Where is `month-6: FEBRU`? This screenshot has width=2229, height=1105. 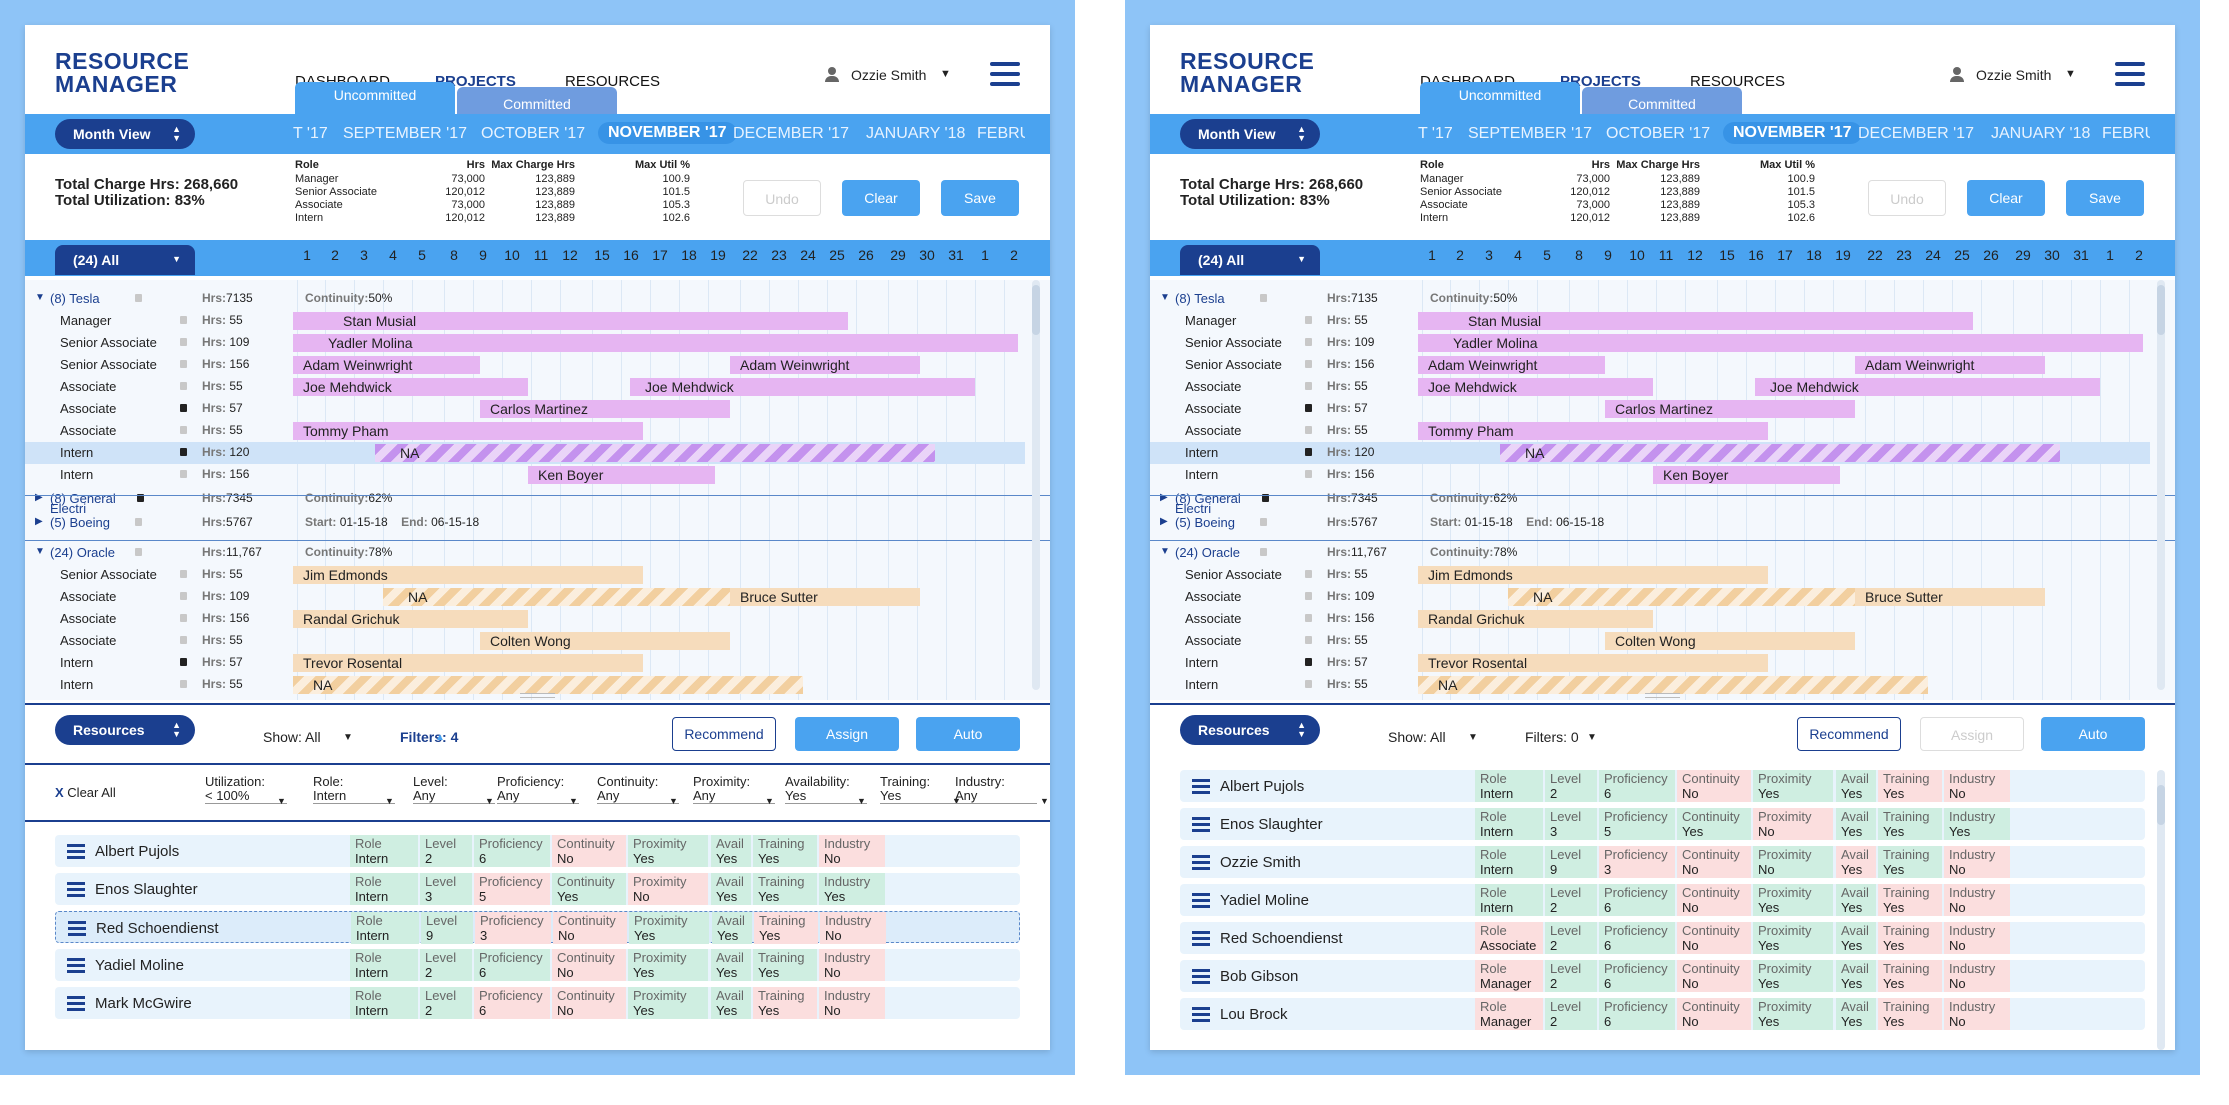 month-6: FEBRU is located at coordinates (2126, 133).